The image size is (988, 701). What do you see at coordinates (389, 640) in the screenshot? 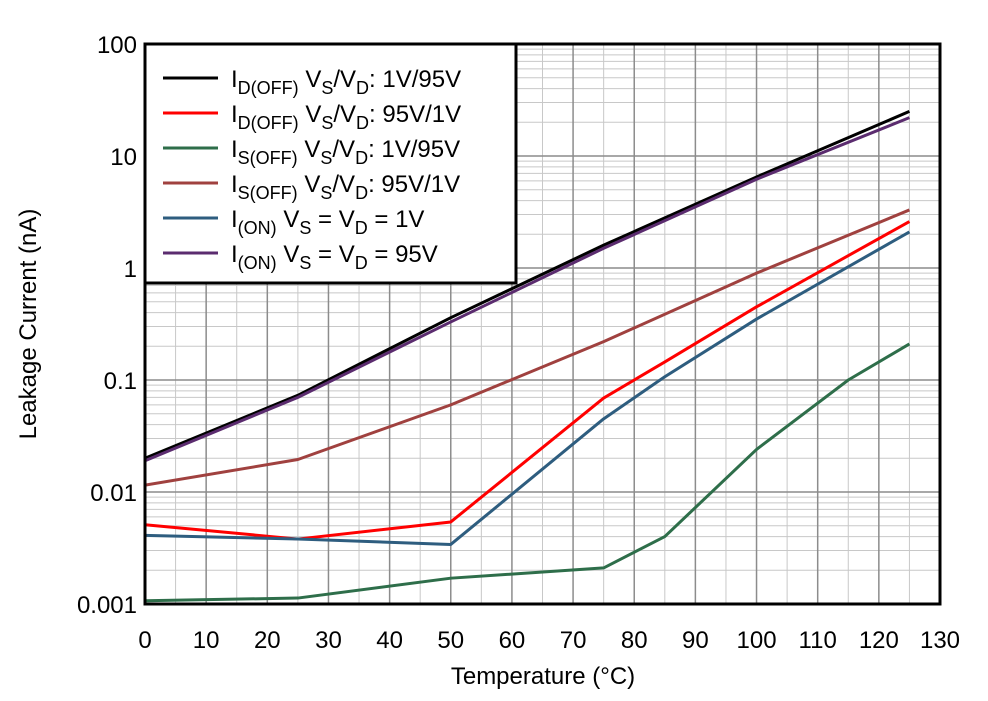
I see `x-tick-label: 40` at bounding box center [389, 640].